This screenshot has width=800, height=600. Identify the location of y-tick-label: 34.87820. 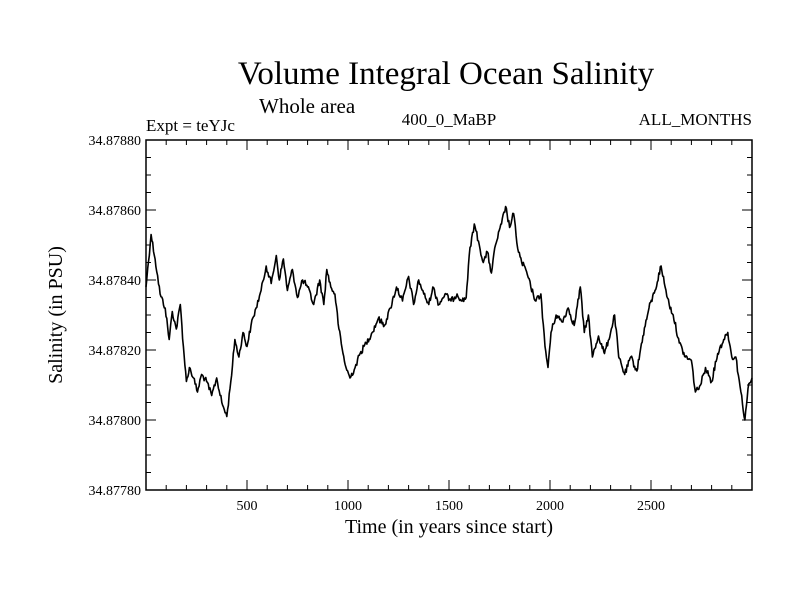
(115, 351).